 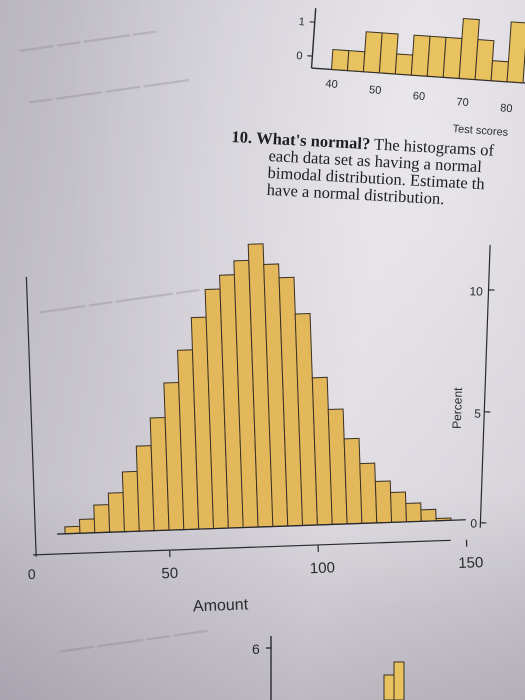 What do you see at coordinates (299, 56) in the screenshot?
I see `top-y-tick-label: 0` at bounding box center [299, 56].